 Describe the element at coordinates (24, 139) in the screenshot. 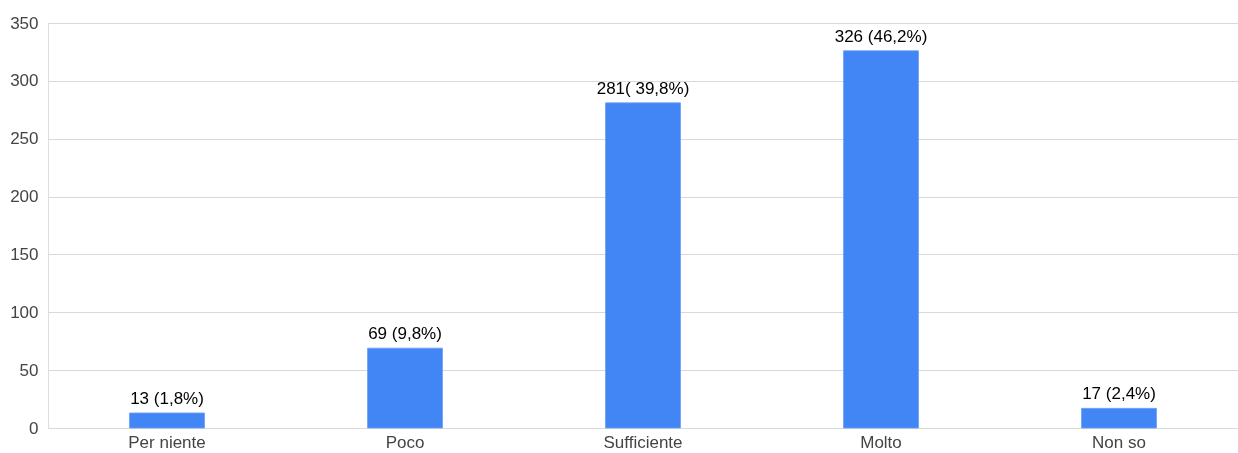

I see `y-tick-label: 250` at that location.